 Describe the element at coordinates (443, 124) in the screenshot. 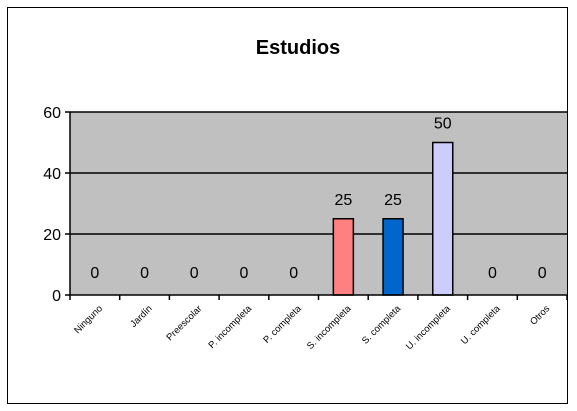

I see `data-label: 50` at that location.